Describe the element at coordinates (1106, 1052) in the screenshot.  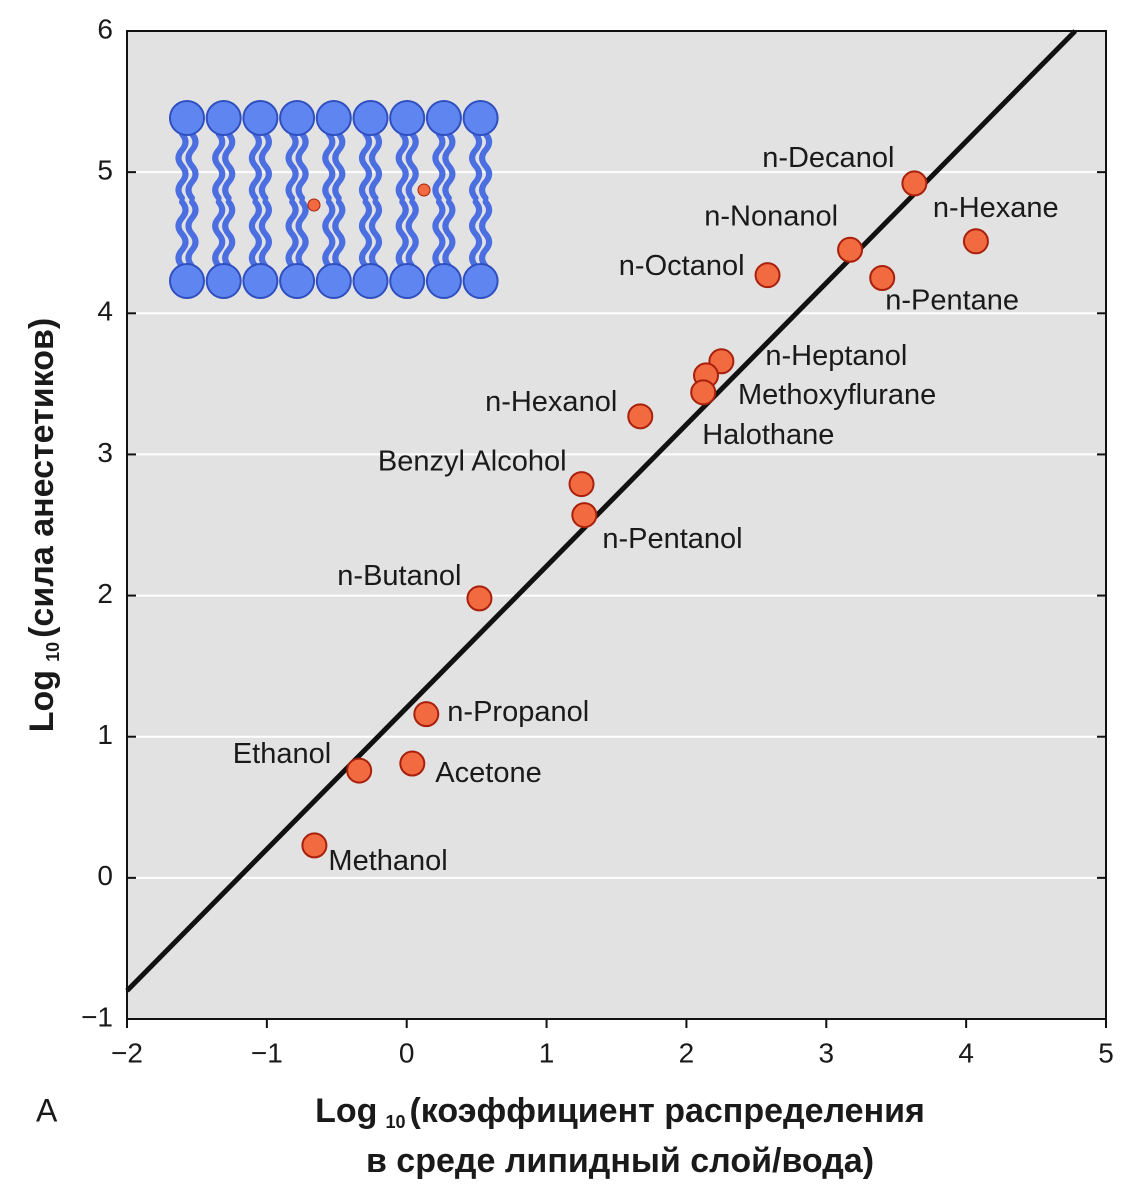
I see `x-tick-label: 5` at that location.